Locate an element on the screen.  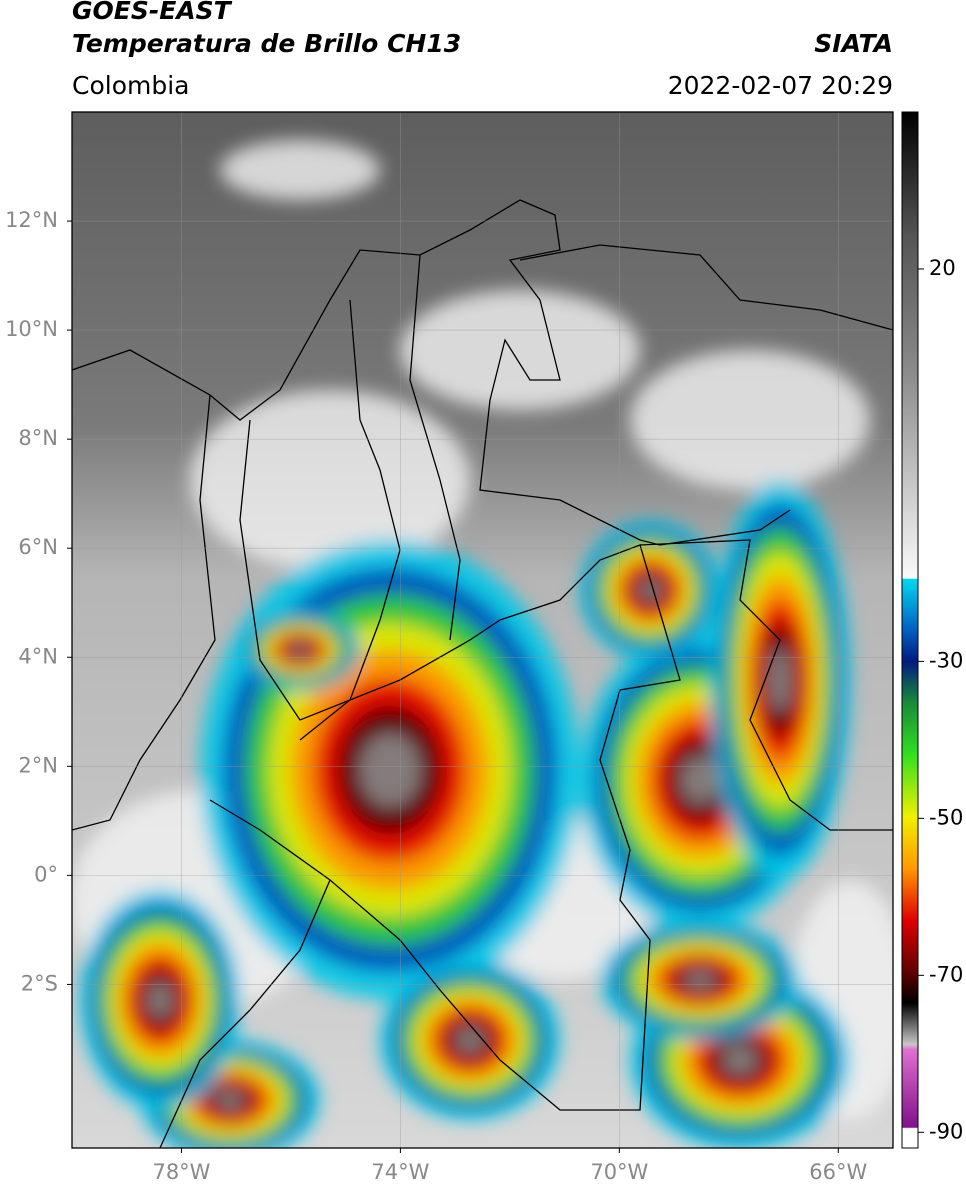
y-tick-label: 8°N is located at coordinates (38, 438).